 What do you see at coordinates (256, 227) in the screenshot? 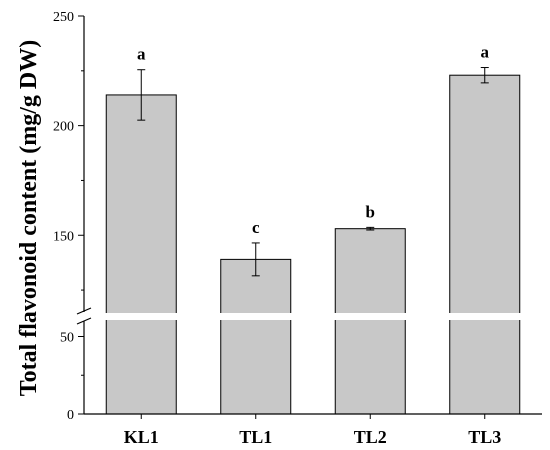
I see `significance-label: c` at bounding box center [256, 227].